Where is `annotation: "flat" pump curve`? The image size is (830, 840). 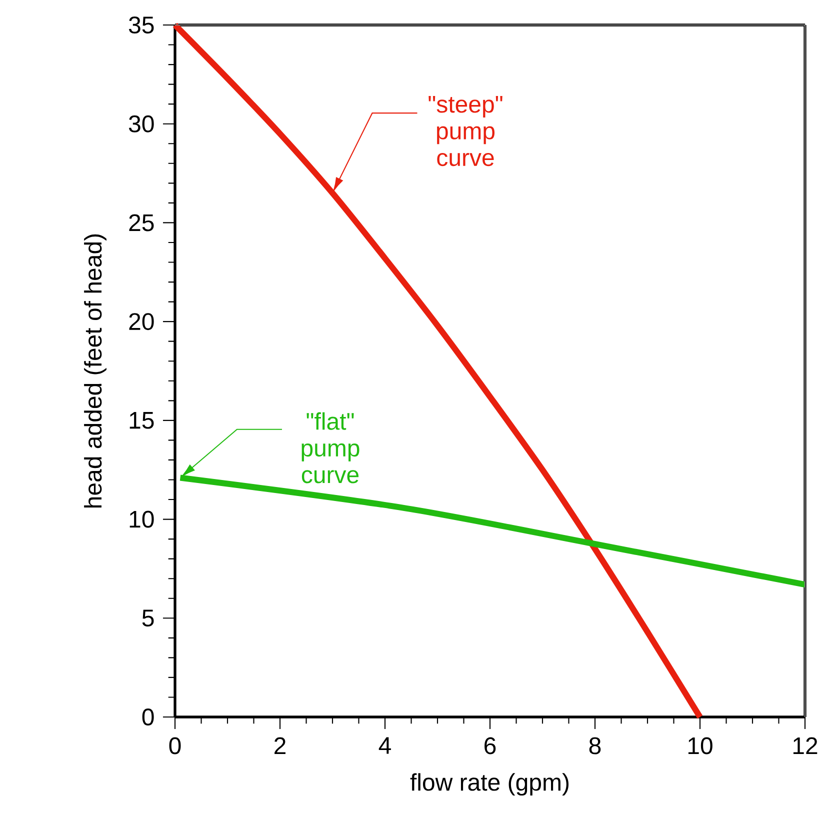
annotation: "flat" pump curve is located at coordinates (331, 448).